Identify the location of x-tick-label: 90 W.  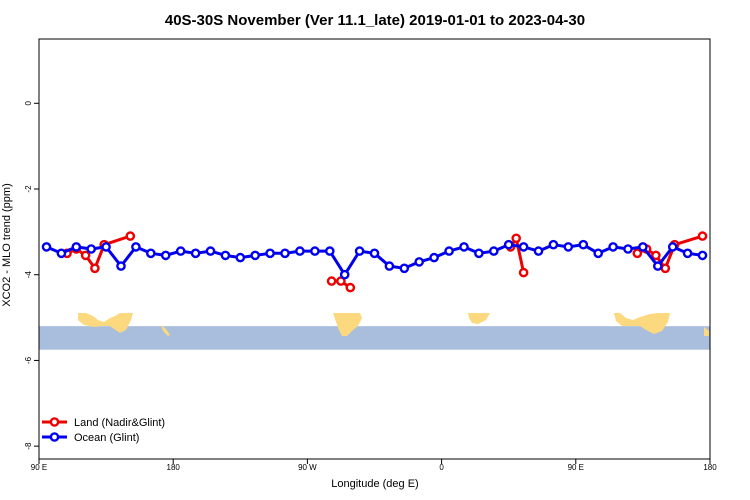
(307, 467).